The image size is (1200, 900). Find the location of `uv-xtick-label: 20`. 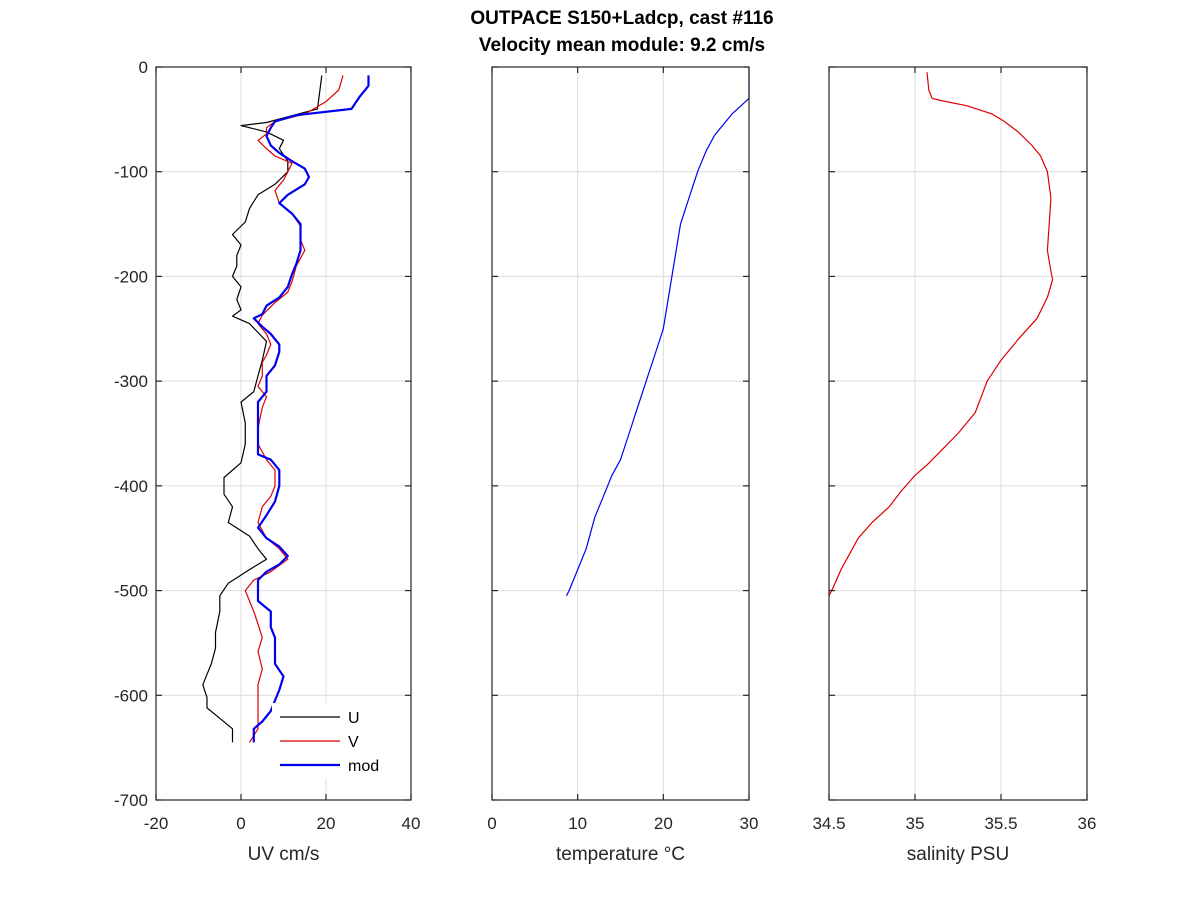

uv-xtick-label: 20 is located at coordinates (326, 823).